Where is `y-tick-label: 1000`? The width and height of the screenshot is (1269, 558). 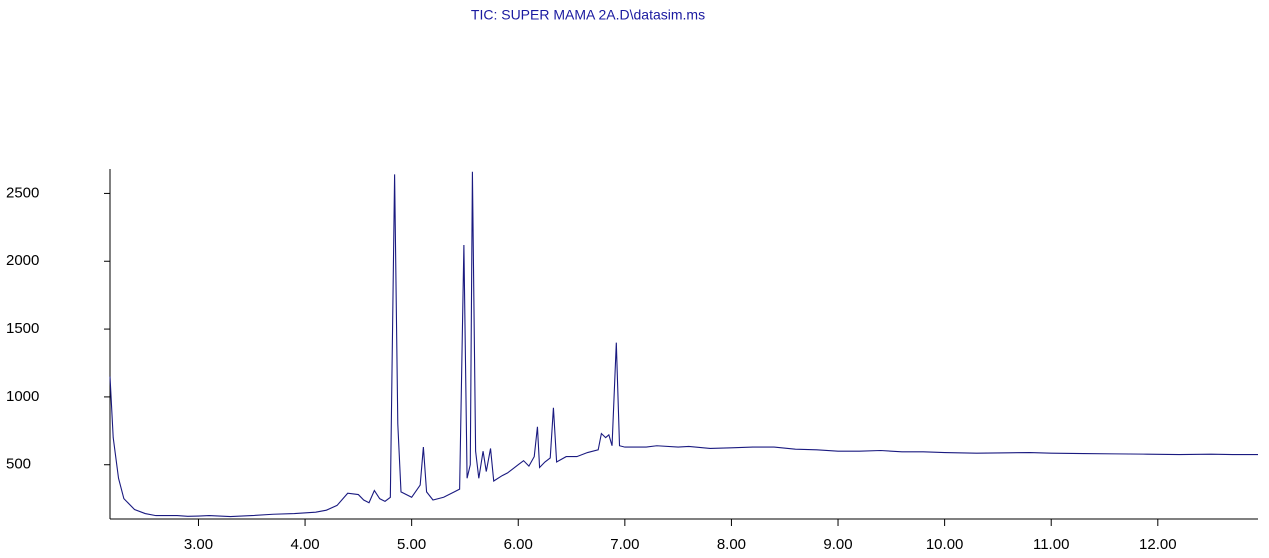
y-tick-label: 1000 is located at coordinates (22, 396).